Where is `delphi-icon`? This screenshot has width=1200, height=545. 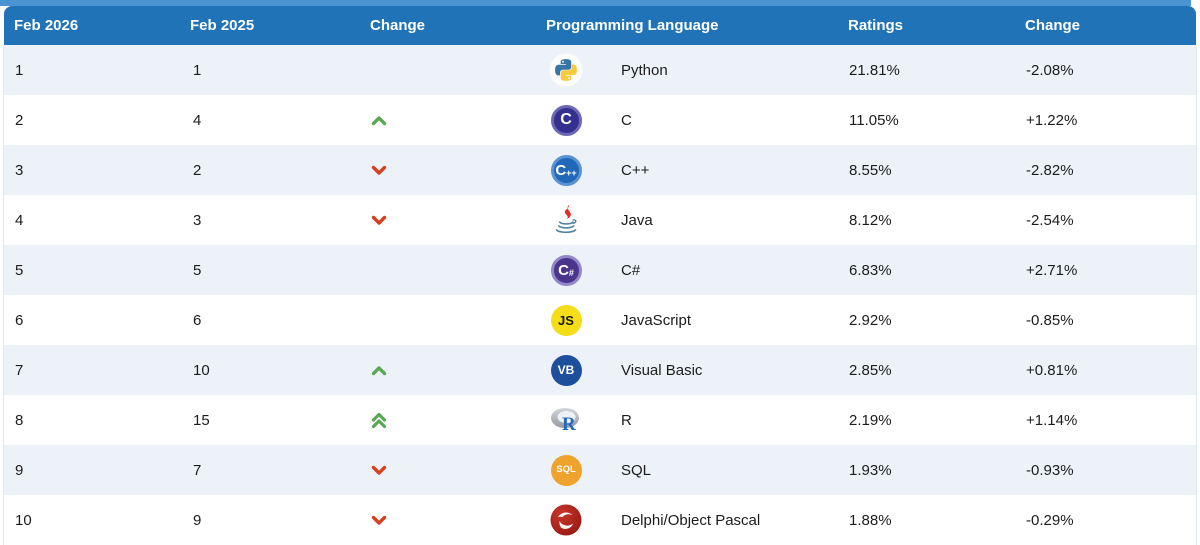 delphi-icon is located at coordinates (566, 520).